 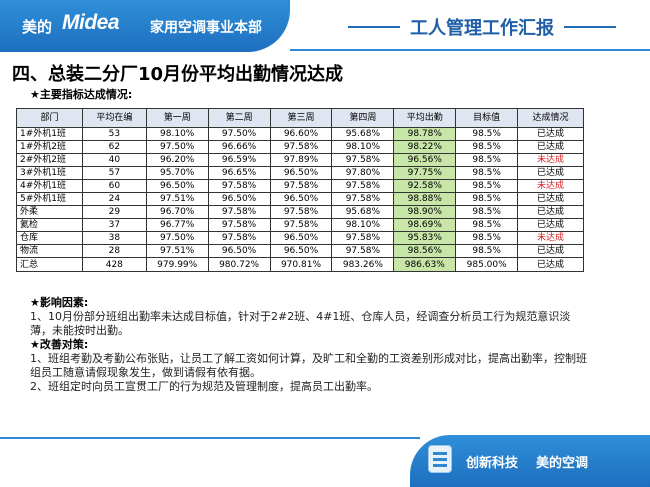 I want to click on cell-w3: 97.89%, so click(x=301, y=160).